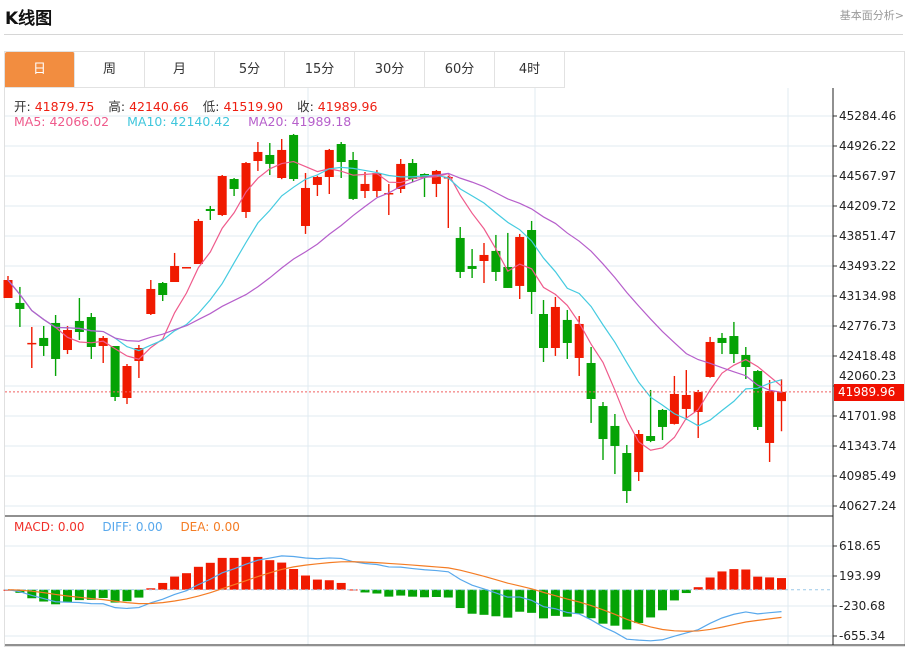  Describe the element at coordinates (305, 106) in the screenshot. I see `close-label: 收:` at that location.